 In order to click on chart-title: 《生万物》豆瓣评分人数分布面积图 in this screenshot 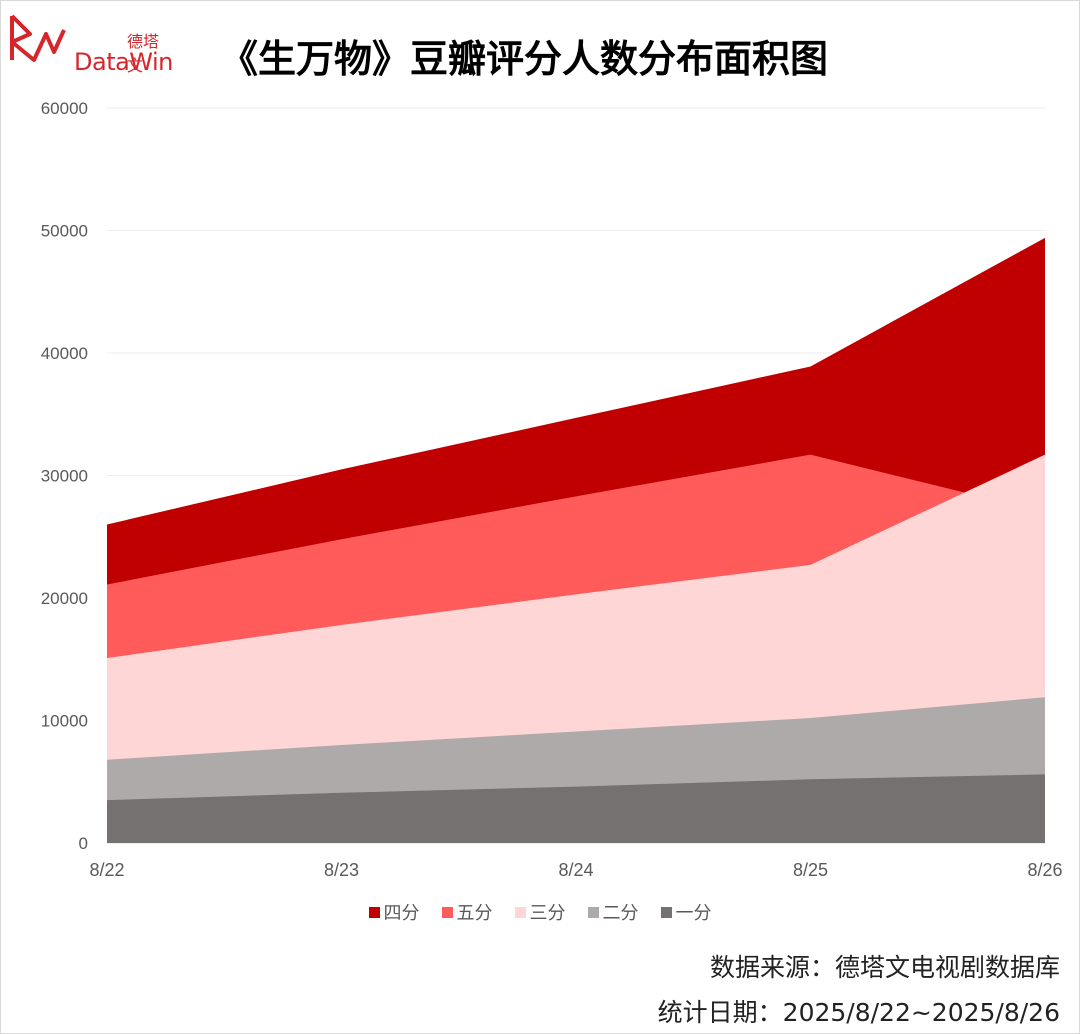, I will do `click(524, 59)`.